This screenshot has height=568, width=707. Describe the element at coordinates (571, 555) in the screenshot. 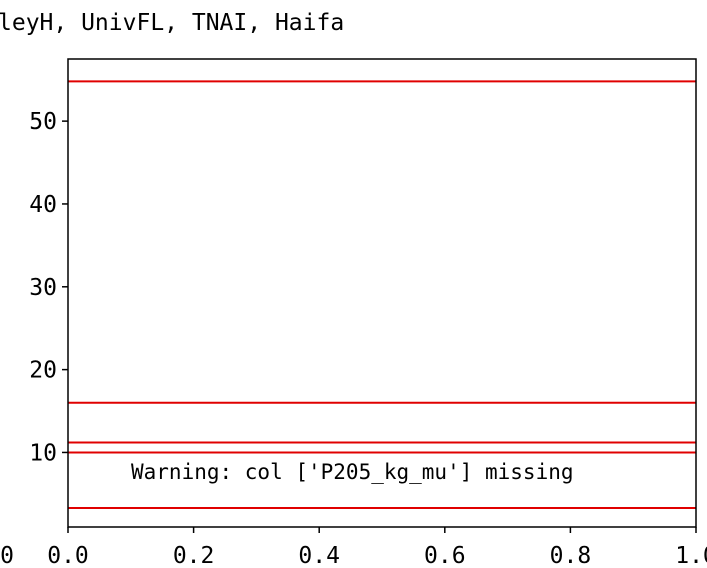

I see `x-tick-label: 0.8` at that location.